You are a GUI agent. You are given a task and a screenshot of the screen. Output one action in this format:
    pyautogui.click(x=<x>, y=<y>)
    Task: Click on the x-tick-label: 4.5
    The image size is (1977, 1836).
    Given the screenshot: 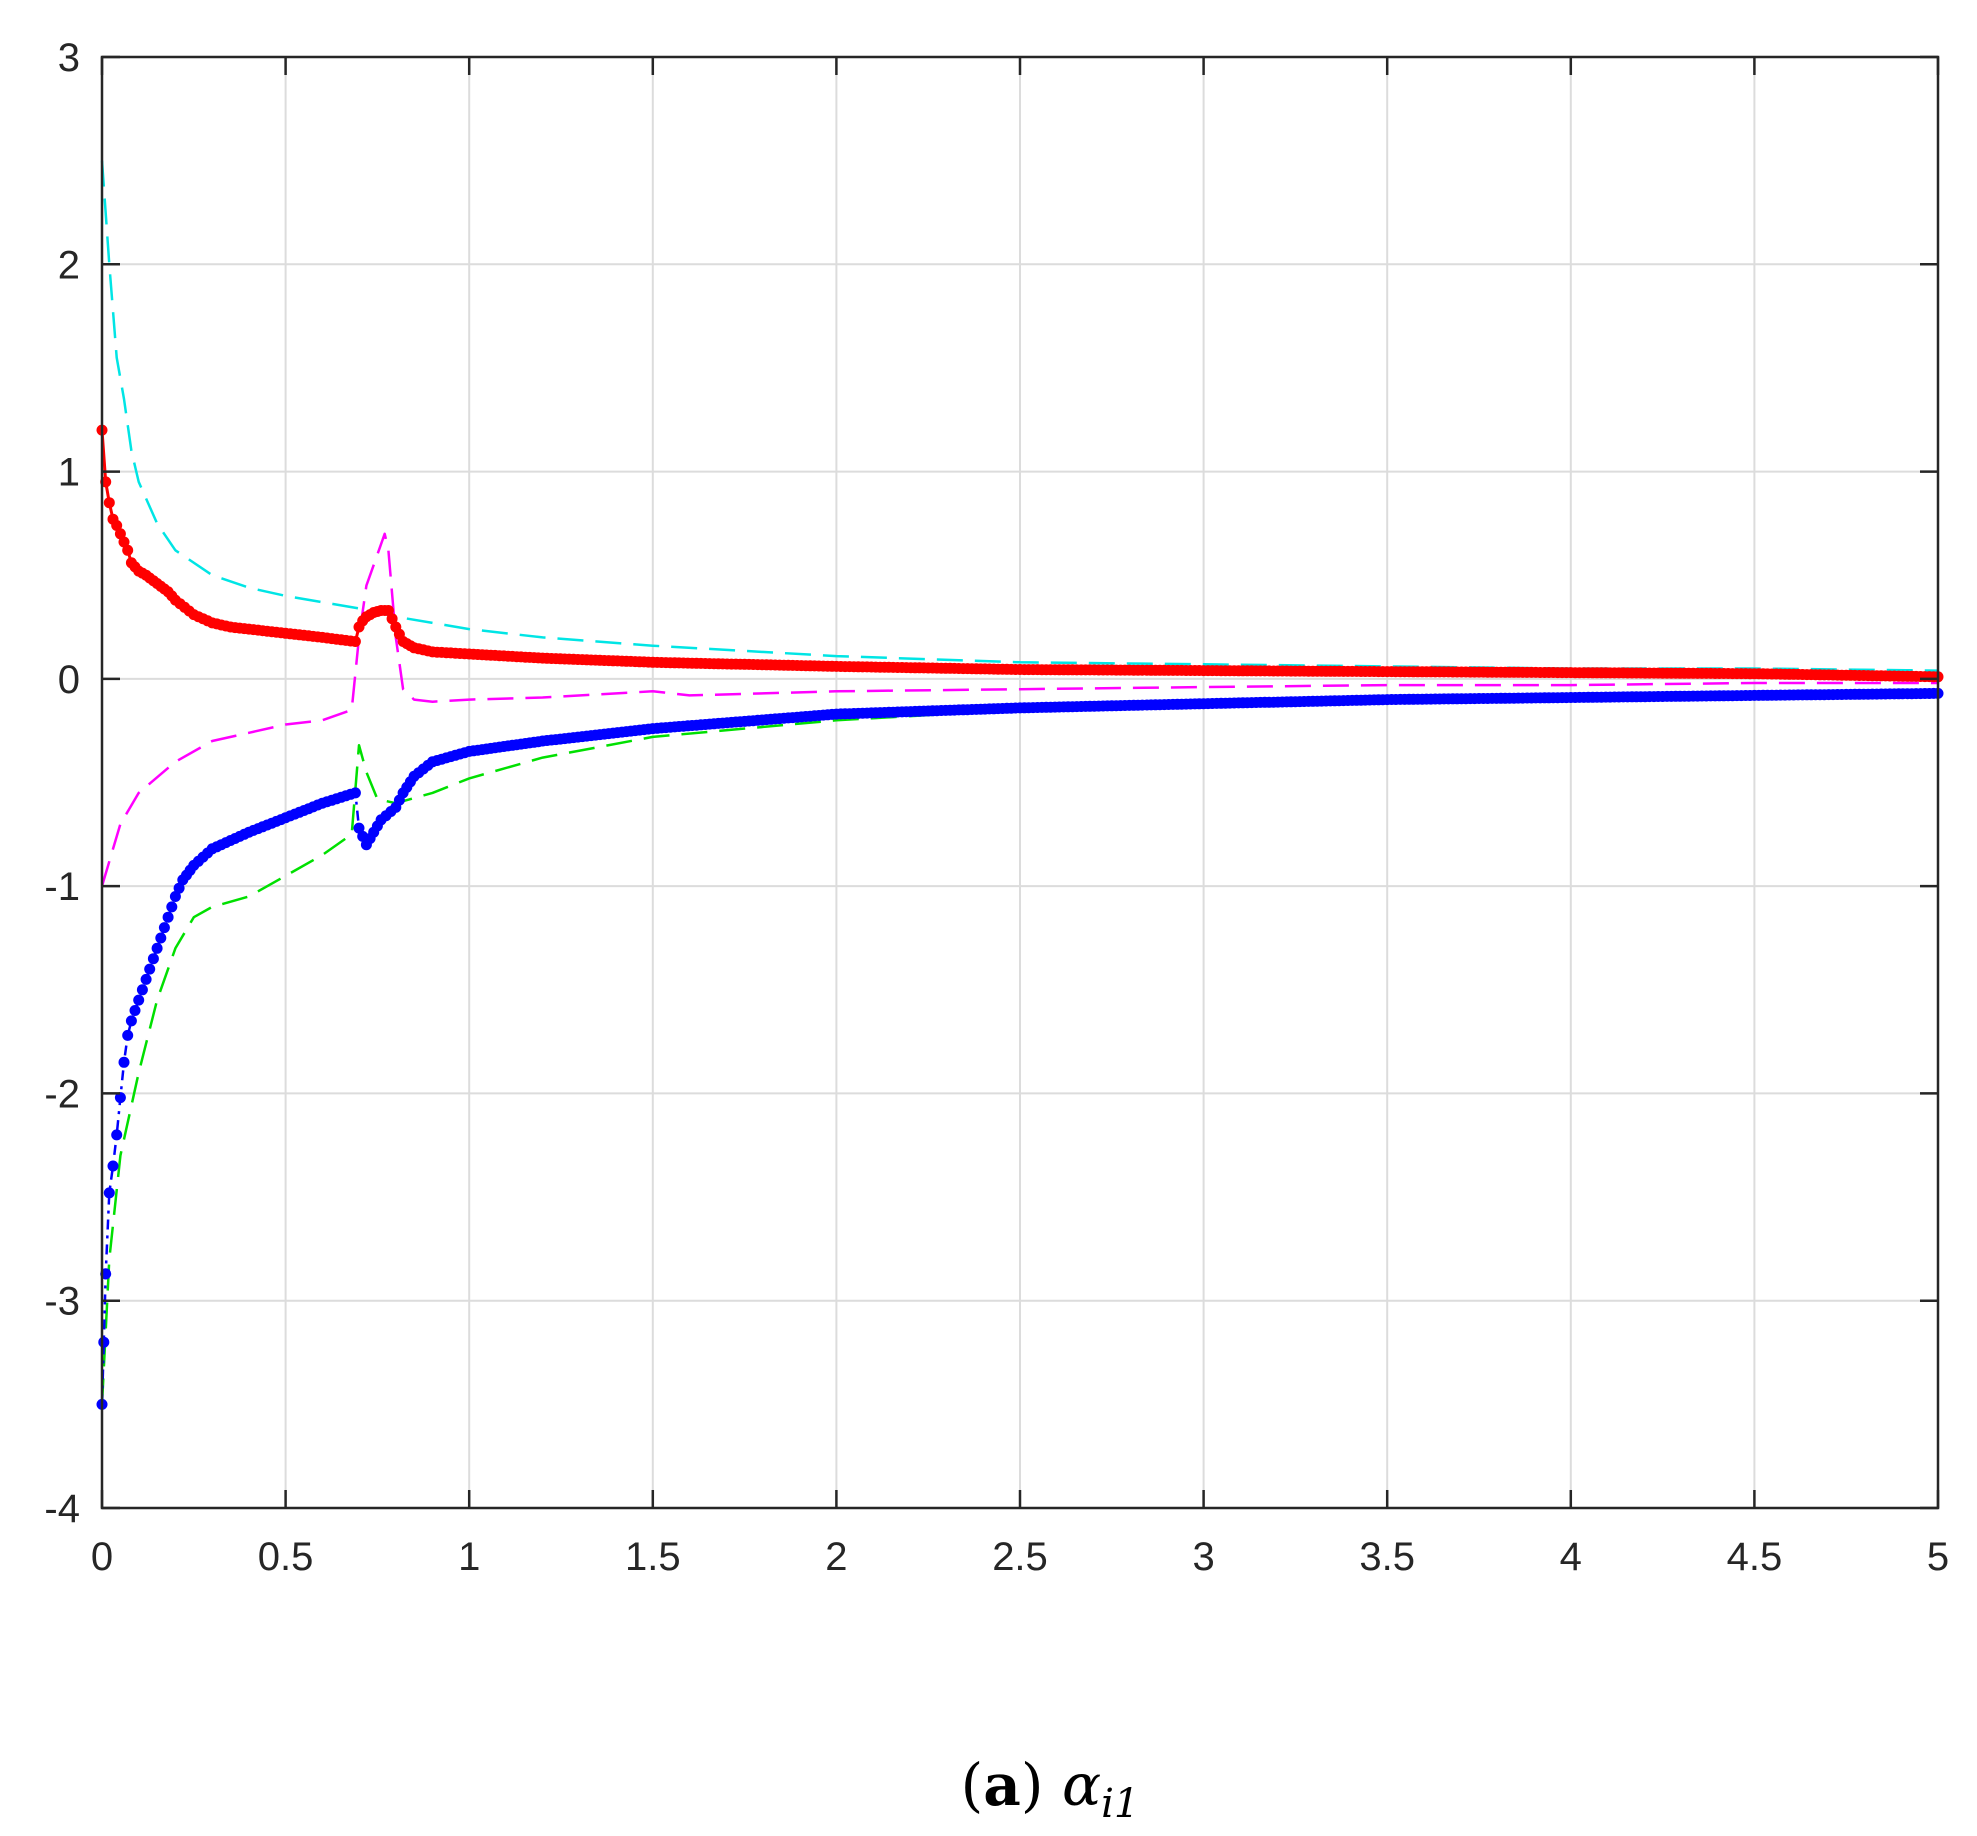 What is the action you would take?
    pyautogui.click(x=1755, y=1557)
    